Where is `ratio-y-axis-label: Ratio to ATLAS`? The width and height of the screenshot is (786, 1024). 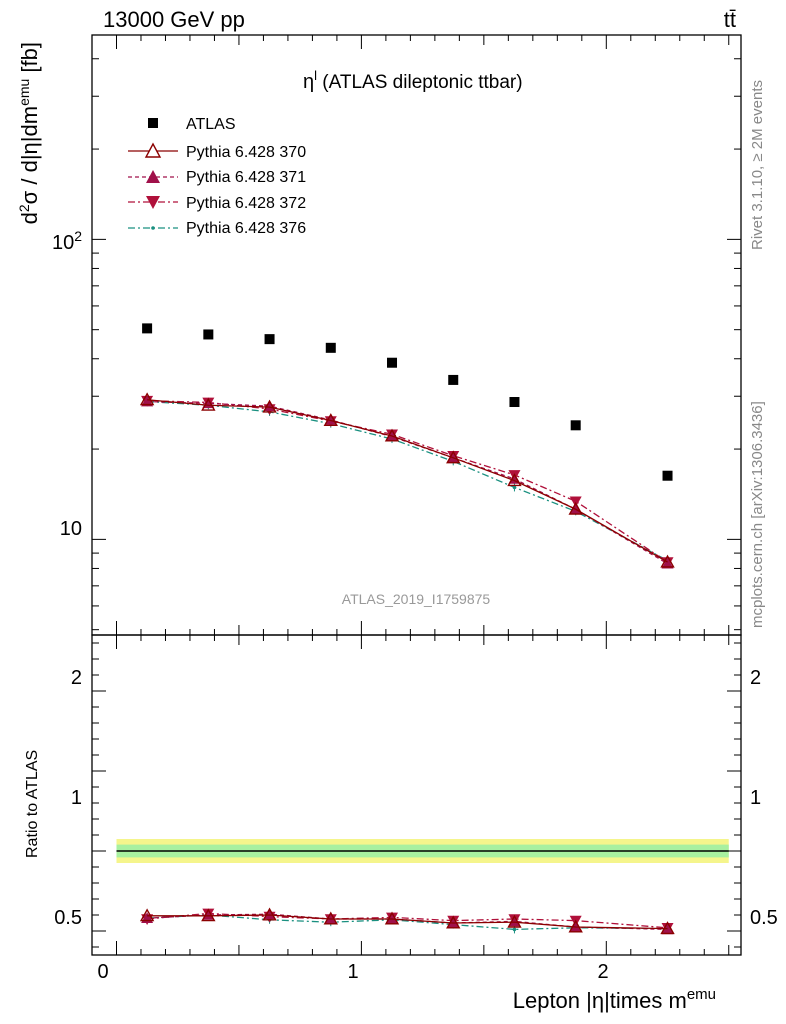 ratio-y-axis-label: Ratio to ATLAS is located at coordinates (32, 804).